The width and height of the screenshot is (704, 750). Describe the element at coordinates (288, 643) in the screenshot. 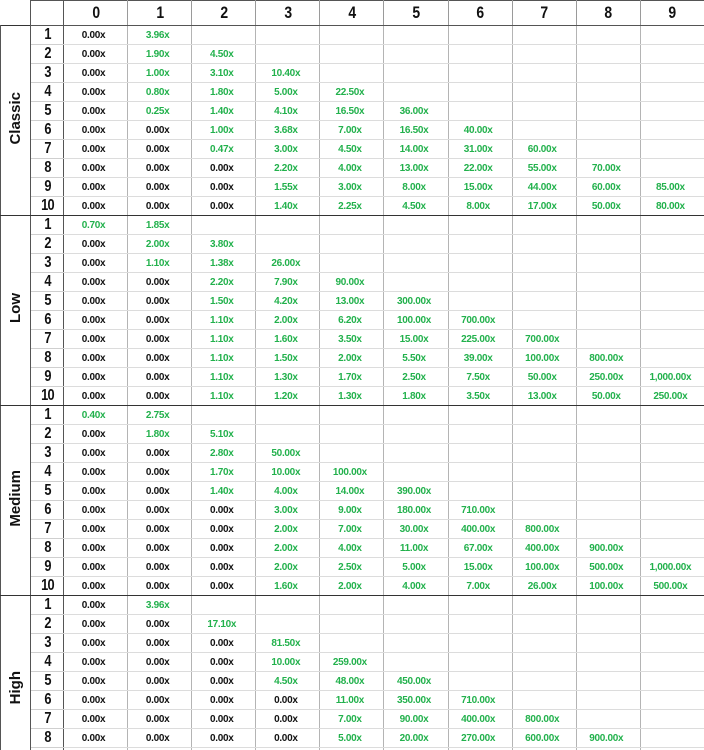

I see `multiplier-cell: 81.50x` at that location.